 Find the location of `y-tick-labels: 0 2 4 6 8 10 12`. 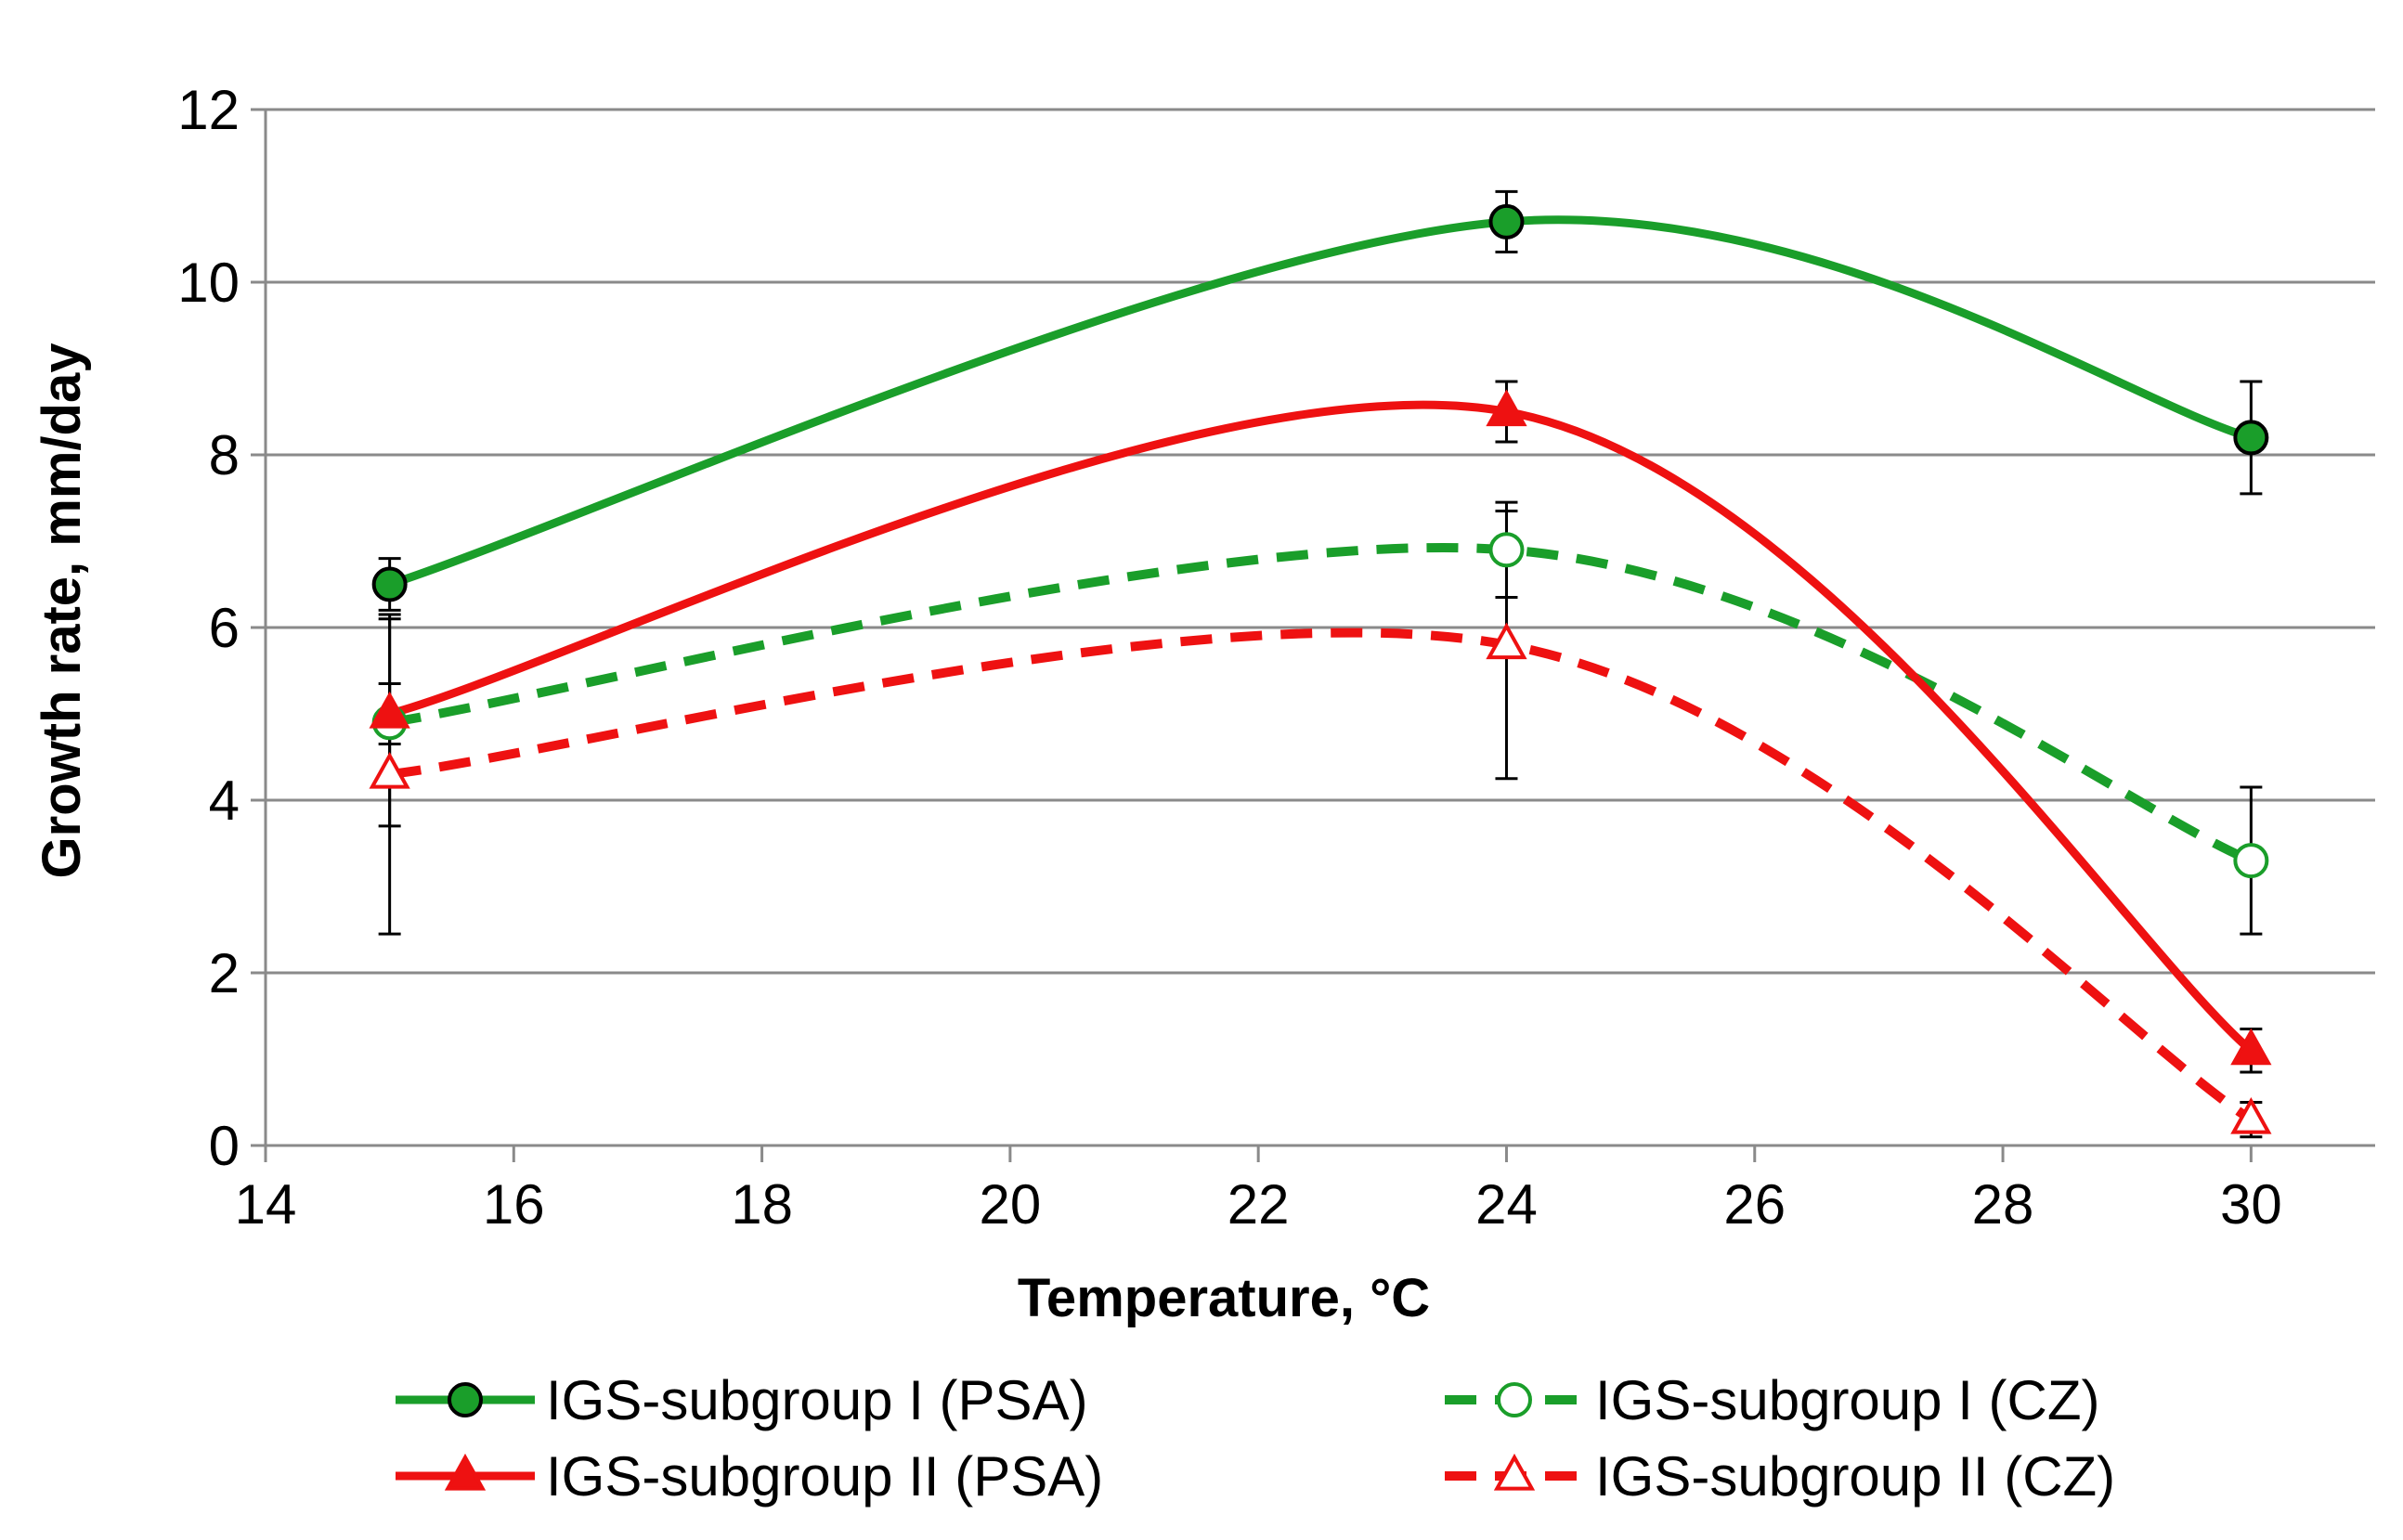

y-tick-labels: 0 2 4 6 8 10 12 is located at coordinates (209, 628).